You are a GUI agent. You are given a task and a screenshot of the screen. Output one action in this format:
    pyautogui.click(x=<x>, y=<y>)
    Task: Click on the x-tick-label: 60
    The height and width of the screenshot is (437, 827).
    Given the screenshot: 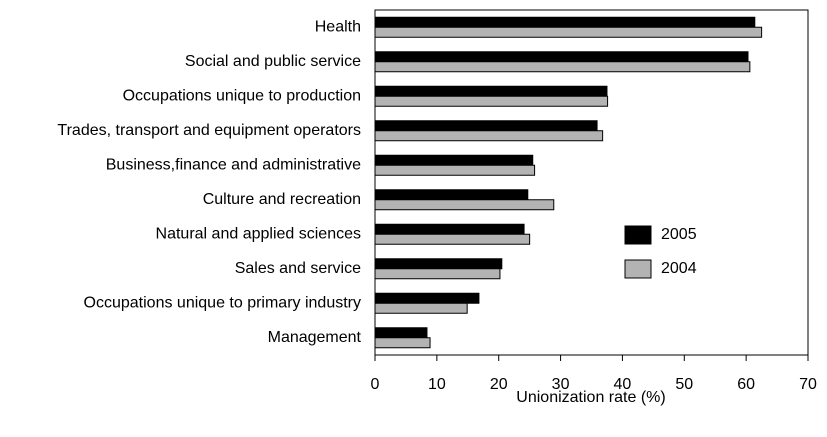 What is the action you would take?
    pyautogui.click(x=746, y=384)
    